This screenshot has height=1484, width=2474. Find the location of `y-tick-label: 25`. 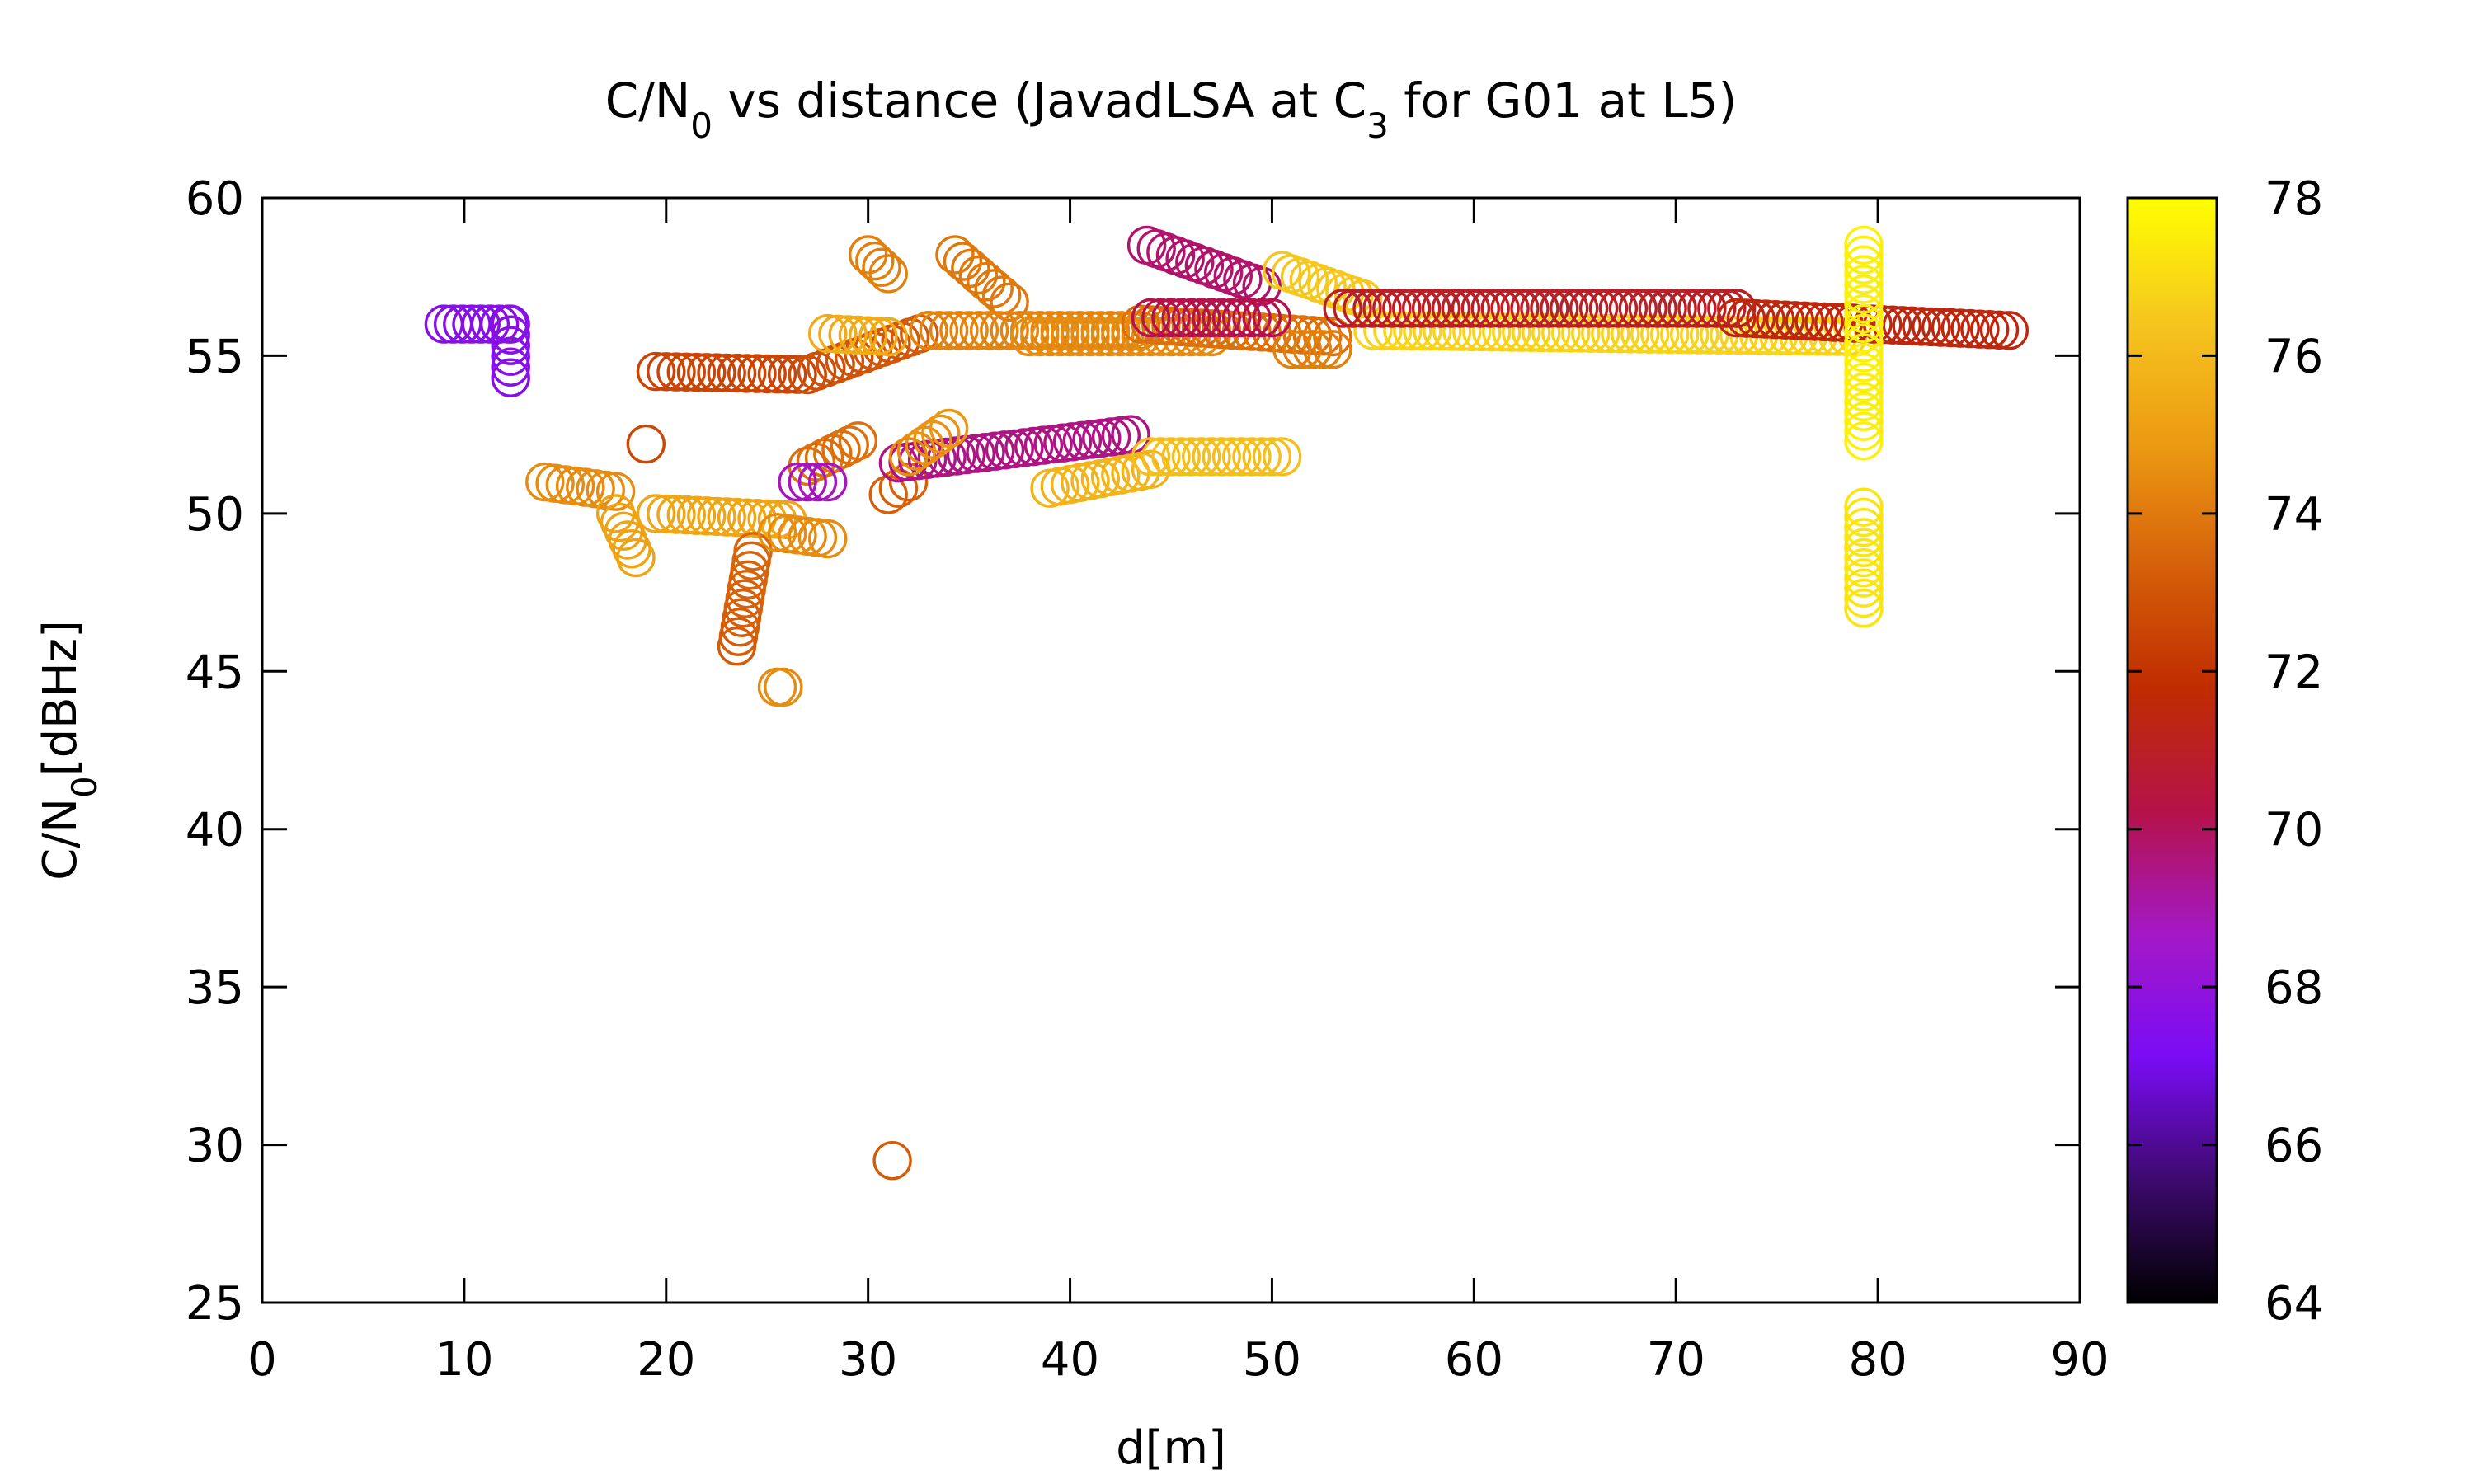

y-tick-label: 25 is located at coordinates (215, 1304).